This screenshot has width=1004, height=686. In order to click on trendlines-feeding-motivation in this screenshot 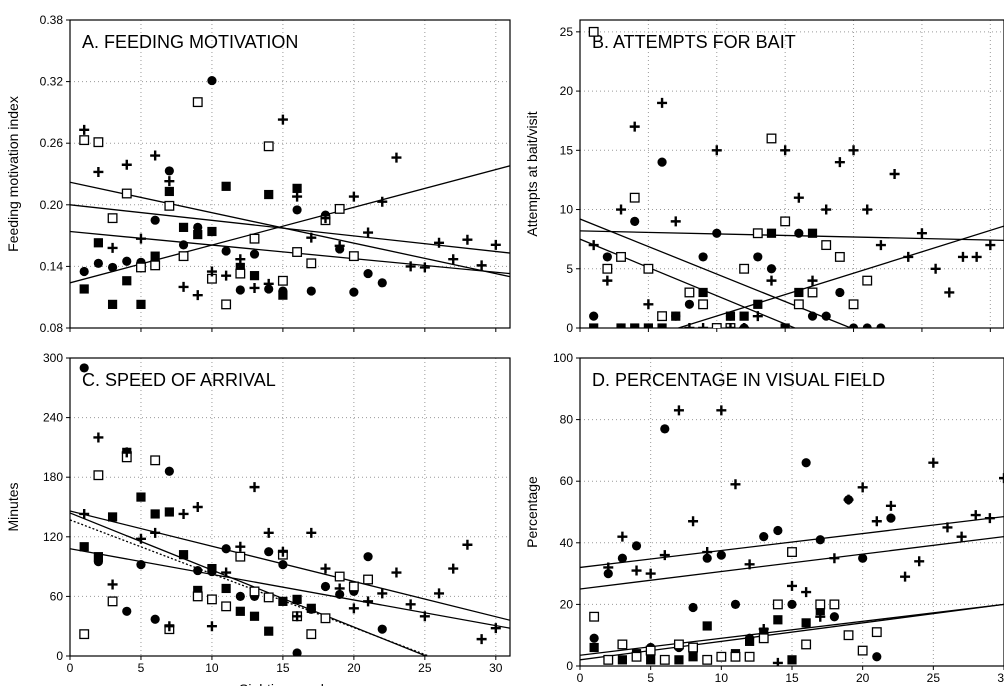, I will do `click(290, 224)`.